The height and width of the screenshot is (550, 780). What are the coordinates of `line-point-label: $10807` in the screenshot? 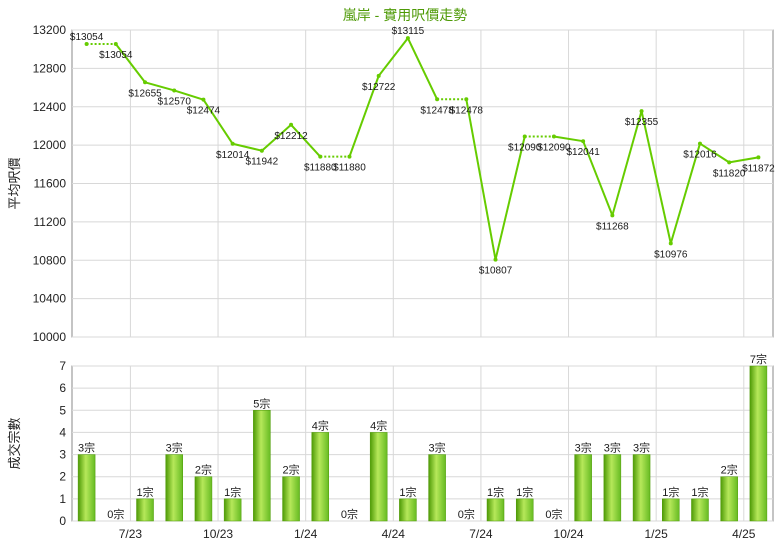 It's located at (496, 271).